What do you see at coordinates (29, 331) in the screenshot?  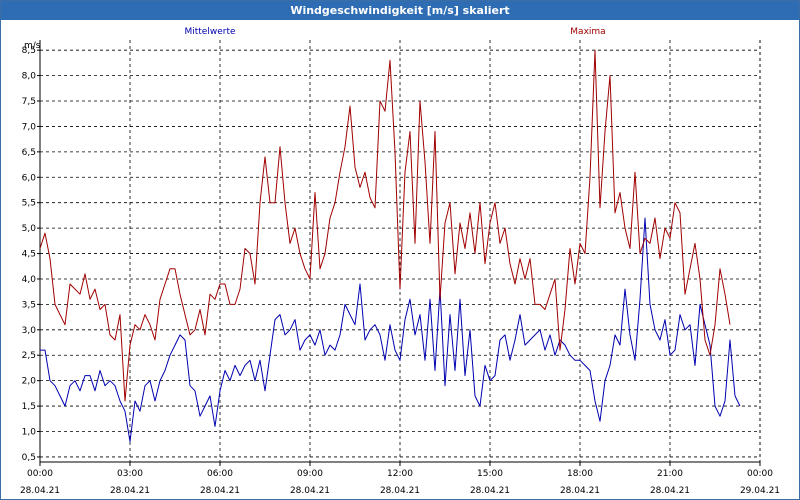 I see `y-tick-label: 3,0` at bounding box center [29, 331].